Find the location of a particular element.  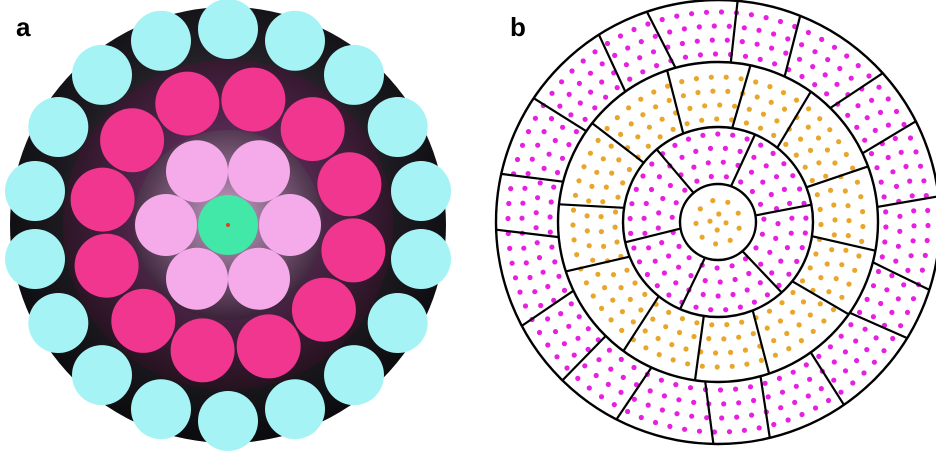

layer-2-strand is located at coordinates (312, 129).